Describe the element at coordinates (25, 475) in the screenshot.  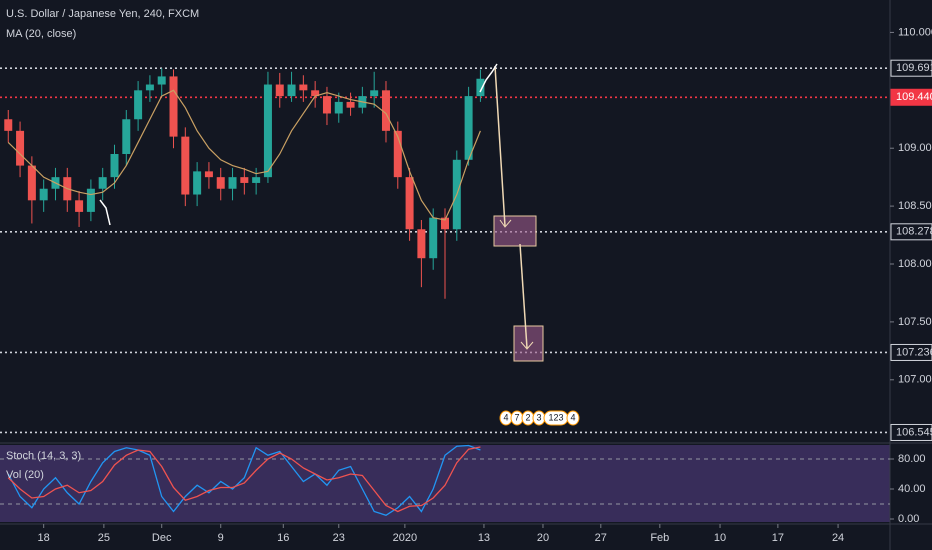
I see `vol-label: Vol (20)` at that location.